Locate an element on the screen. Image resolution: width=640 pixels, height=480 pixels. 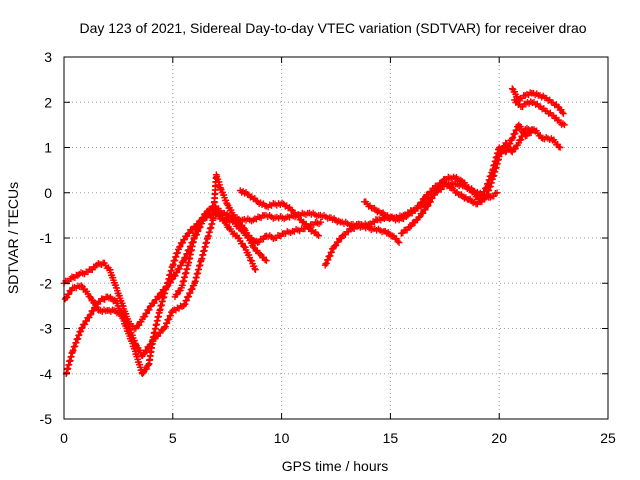
y-tick-label: -1 is located at coordinates (46, 238).